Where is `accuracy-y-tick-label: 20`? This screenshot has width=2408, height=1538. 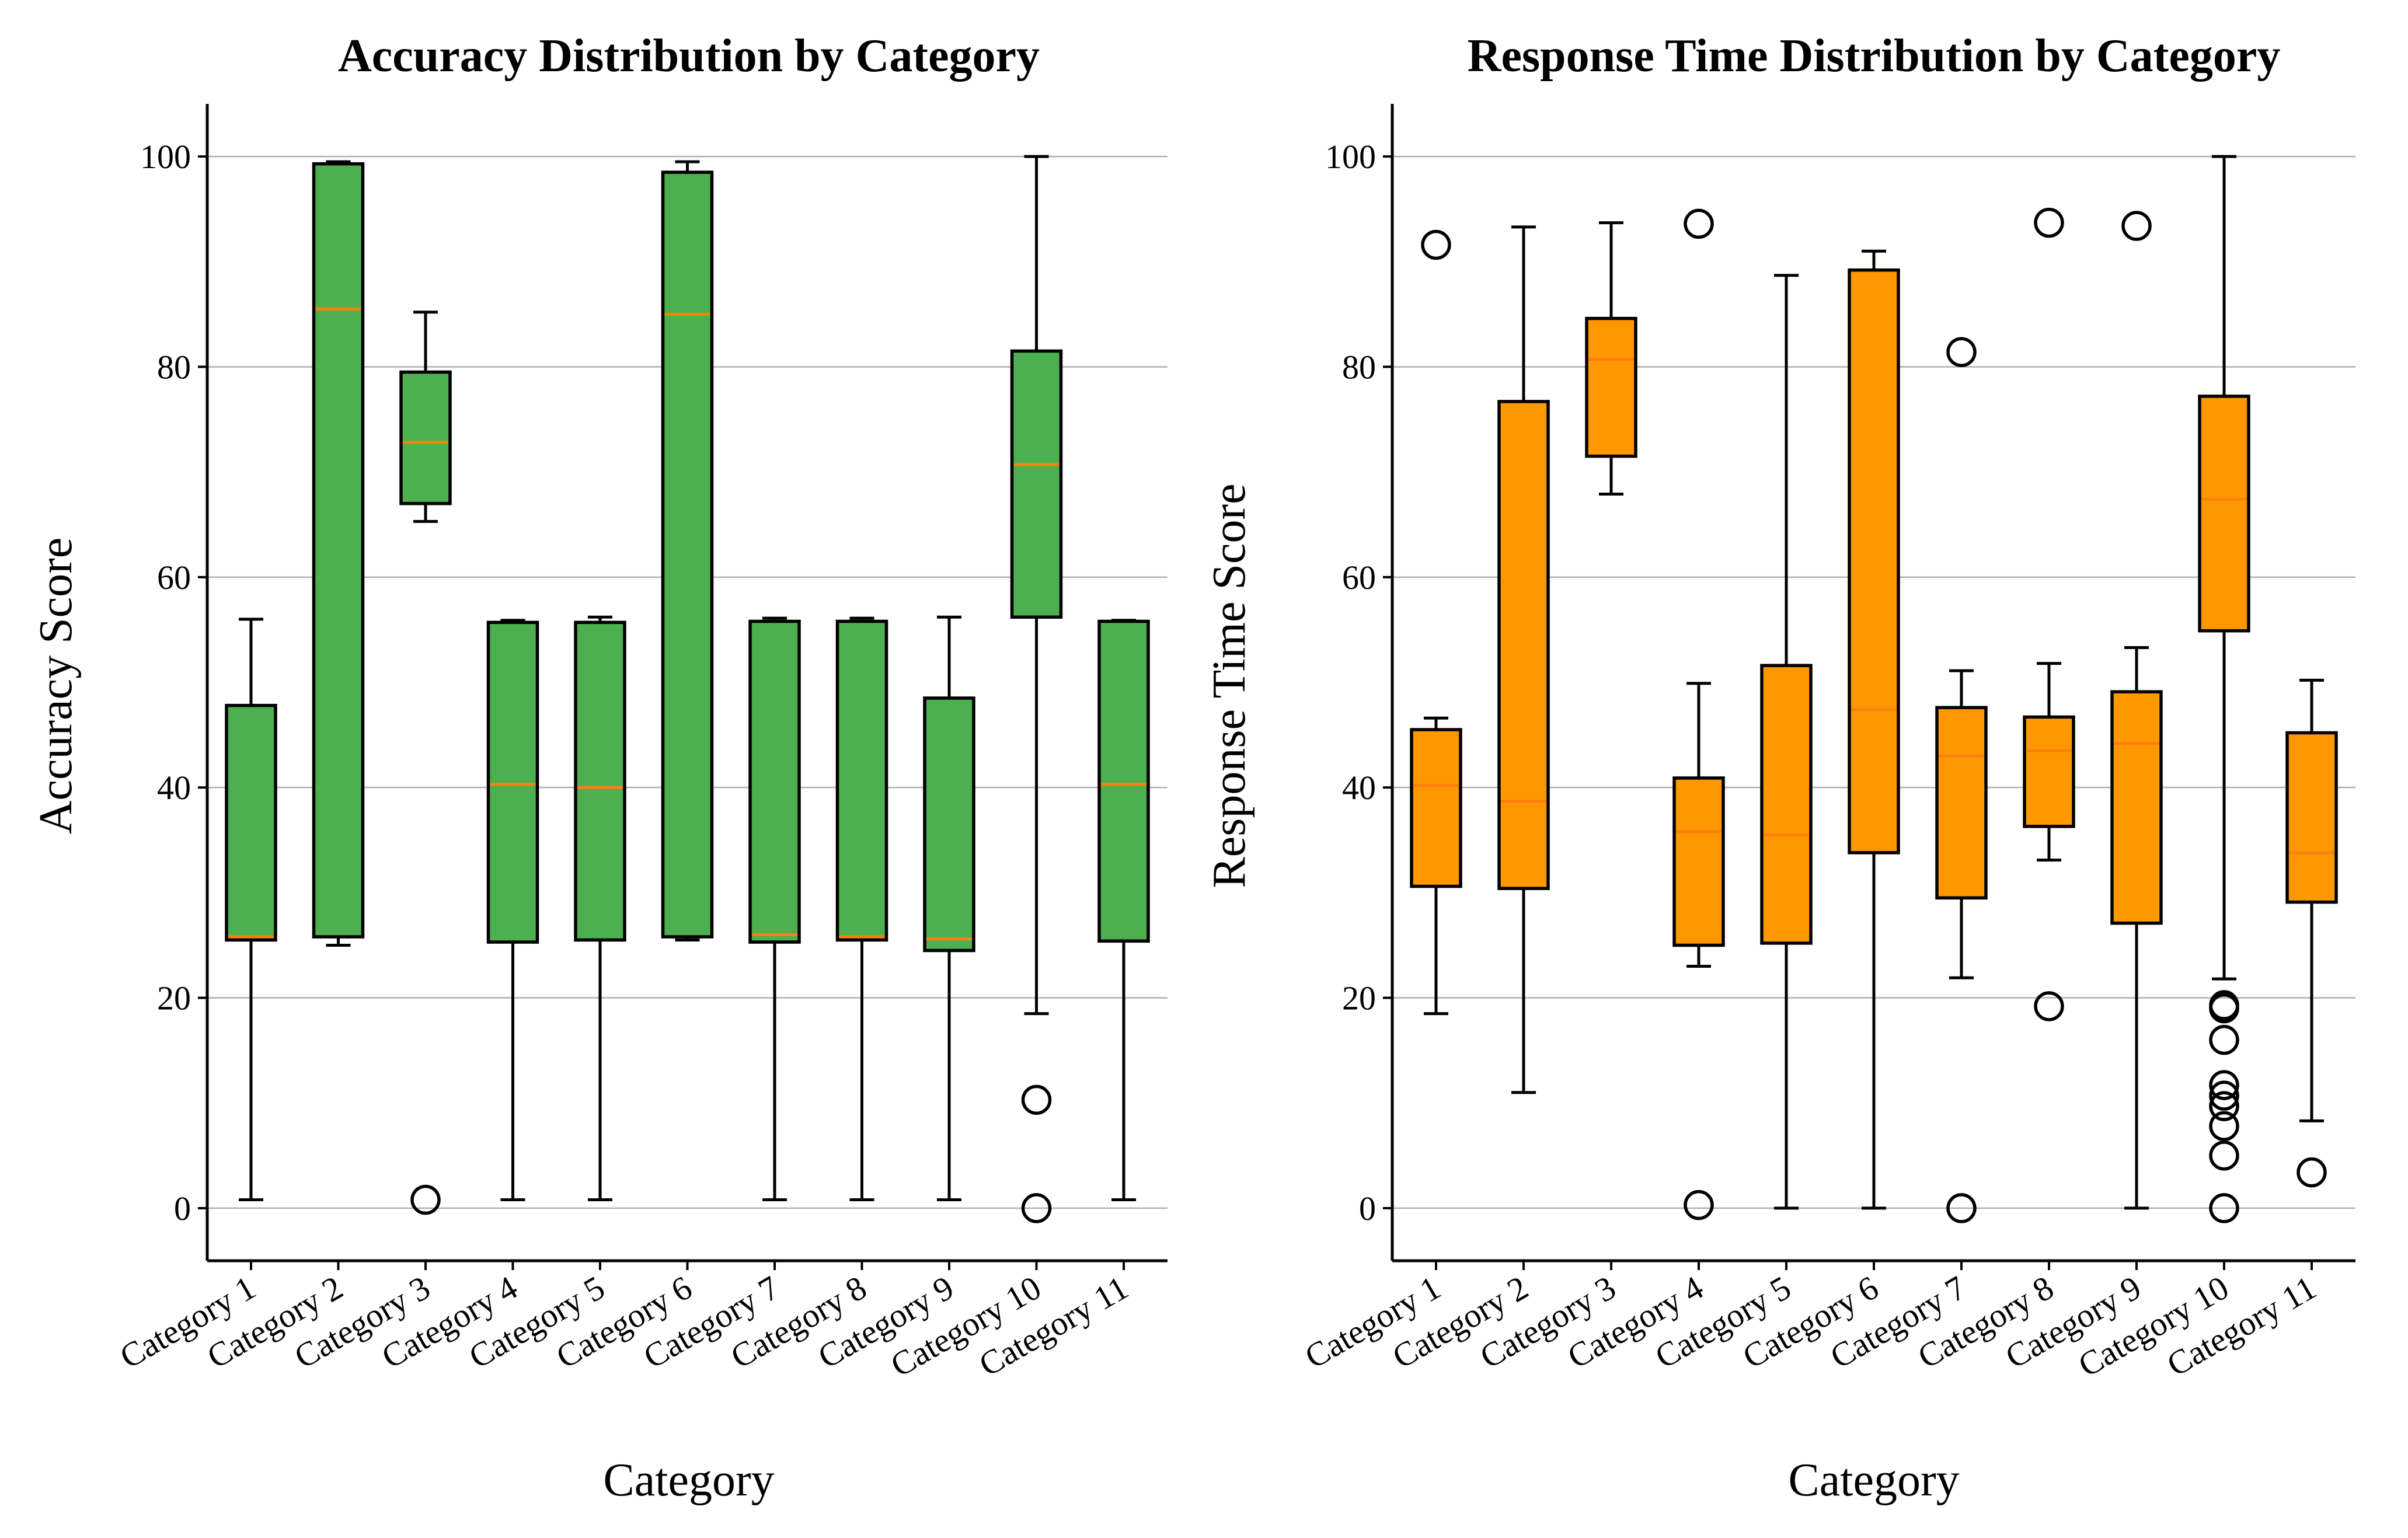 accuracy-y-tick-label: 20 is located at coordinates (174, 998).